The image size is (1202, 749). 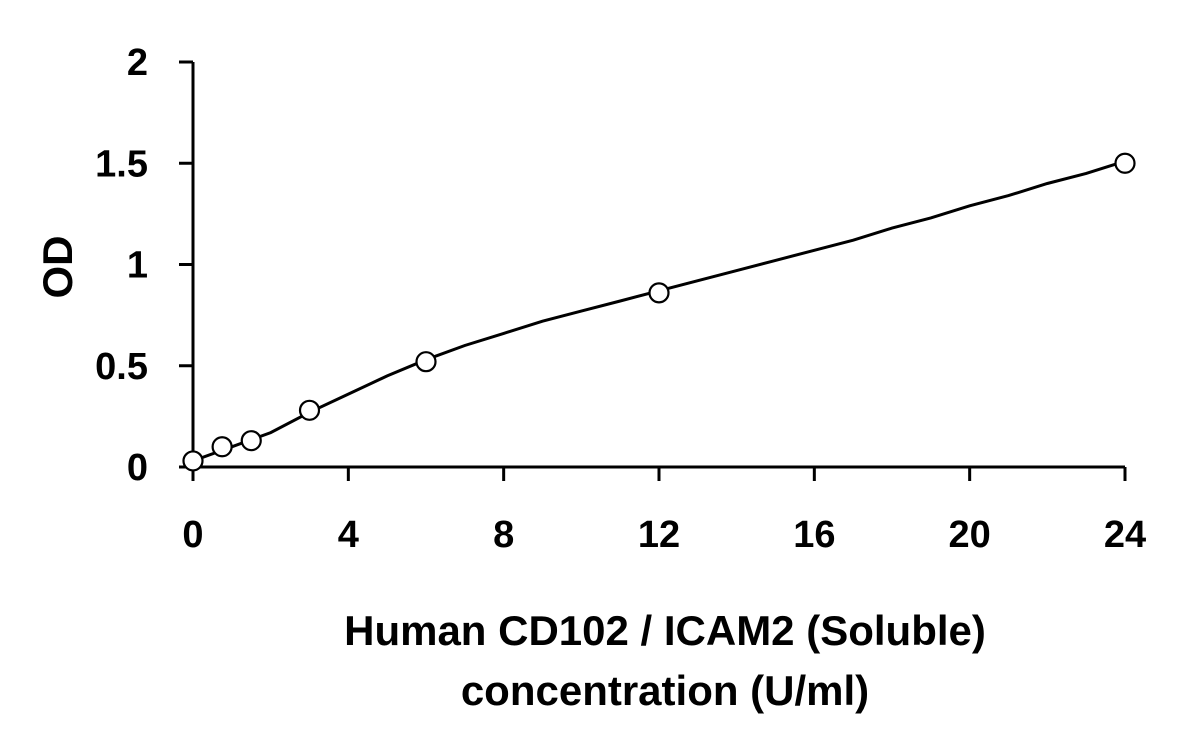 What do you see at coordinates (1125, 535) in the screenshot?
I see `x-tick-label: 24` at bounding box center [1125, 535].